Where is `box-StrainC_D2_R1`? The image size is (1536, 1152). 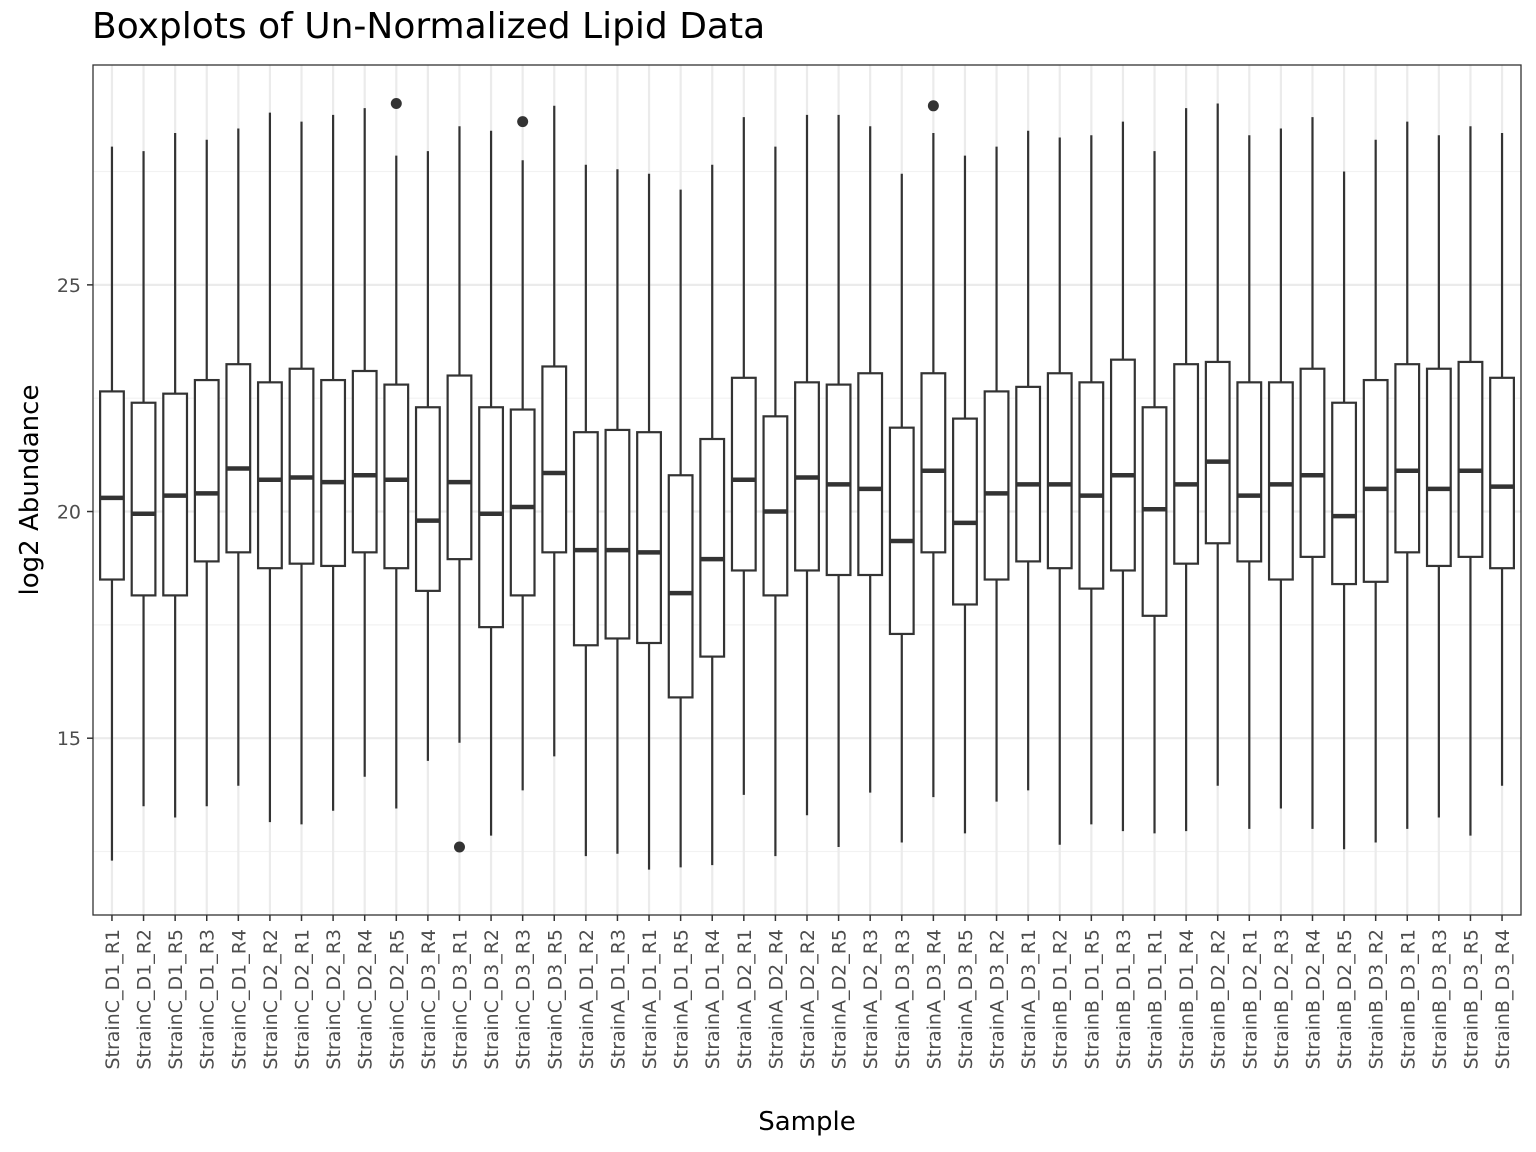
box-StrainC_D2_R1 is located at coordinates (301, 473).